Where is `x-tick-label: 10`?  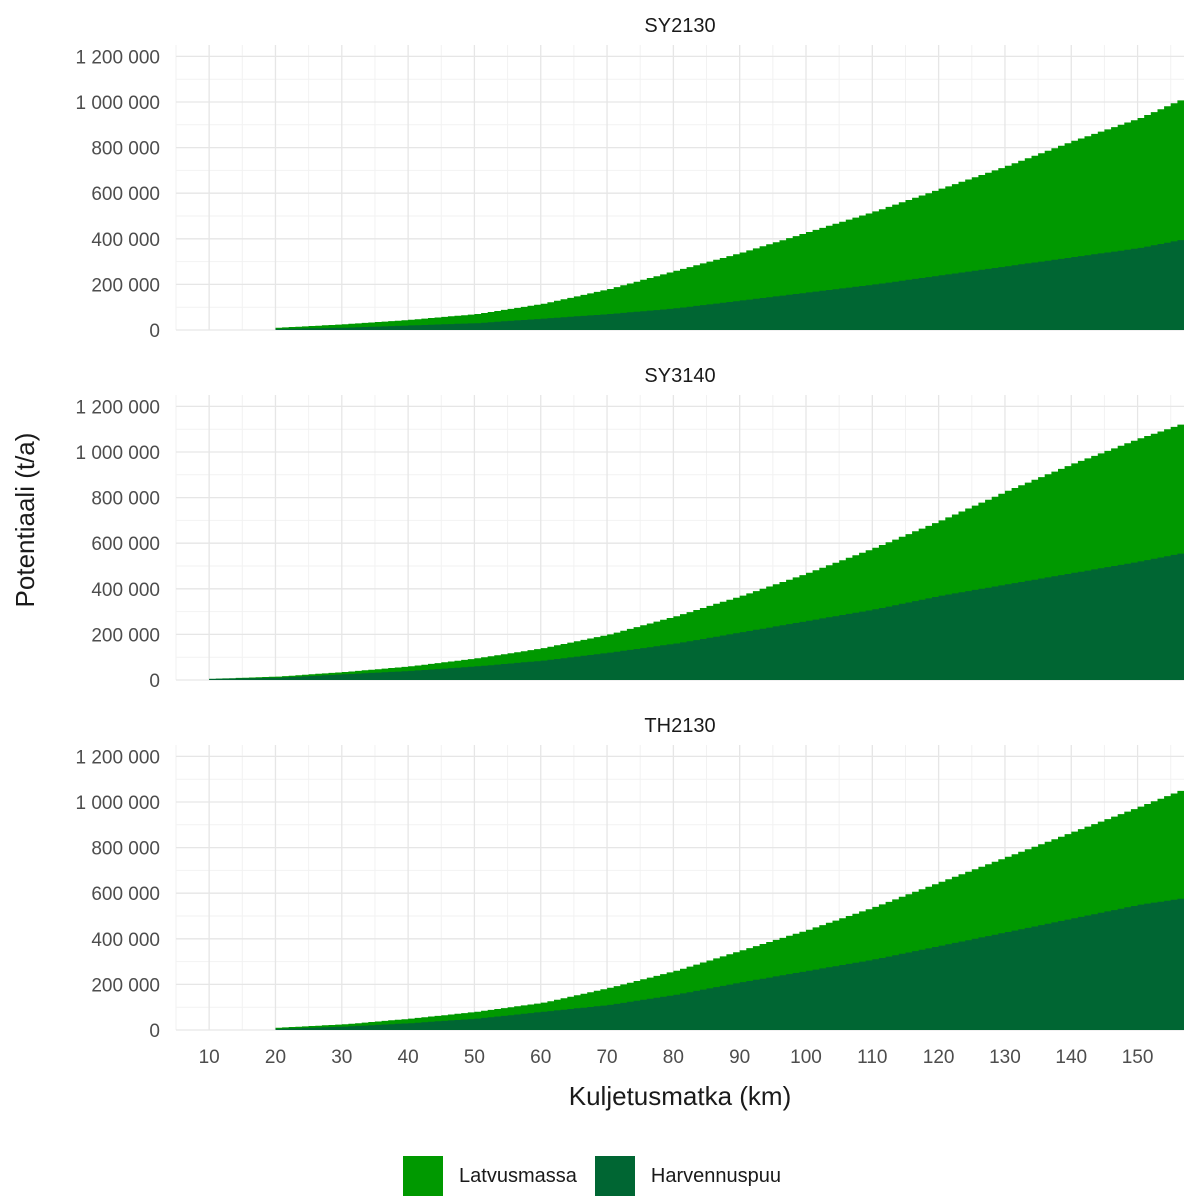
x-tick-label: 10 is located at coordinates (209, 1057).